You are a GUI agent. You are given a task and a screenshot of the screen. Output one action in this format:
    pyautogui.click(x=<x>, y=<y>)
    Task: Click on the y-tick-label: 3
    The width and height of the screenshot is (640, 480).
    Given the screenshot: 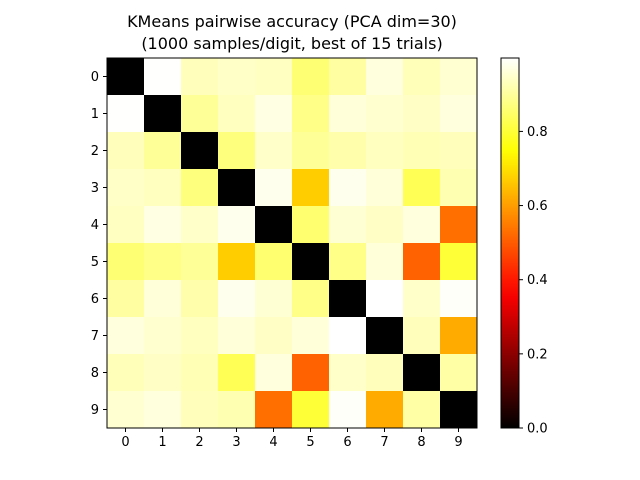 What is the action you would take?
    pyautogui.click(x=95, y=188)
    